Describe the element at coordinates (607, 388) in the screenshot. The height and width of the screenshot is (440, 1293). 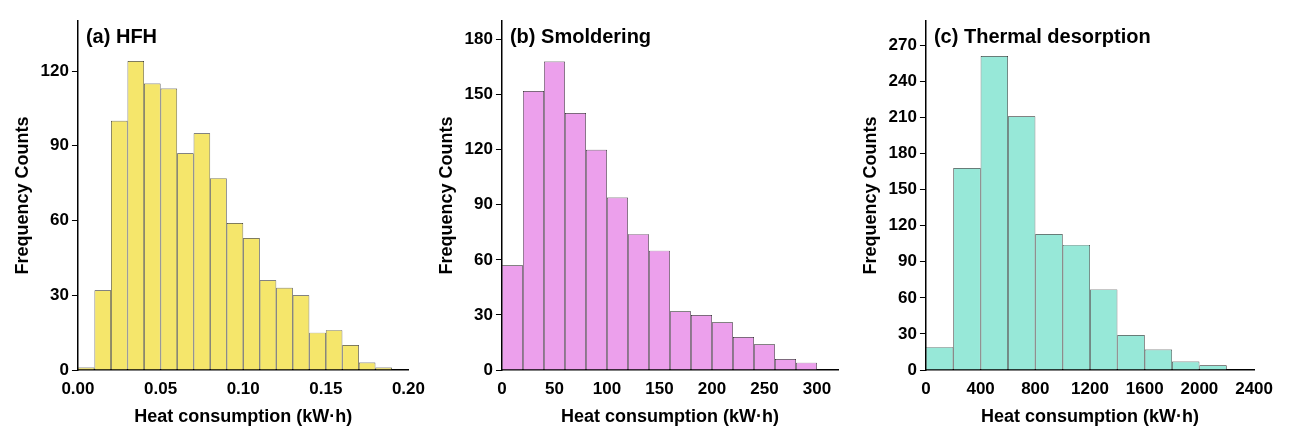
I see `x-tick-label: 100` at that location.